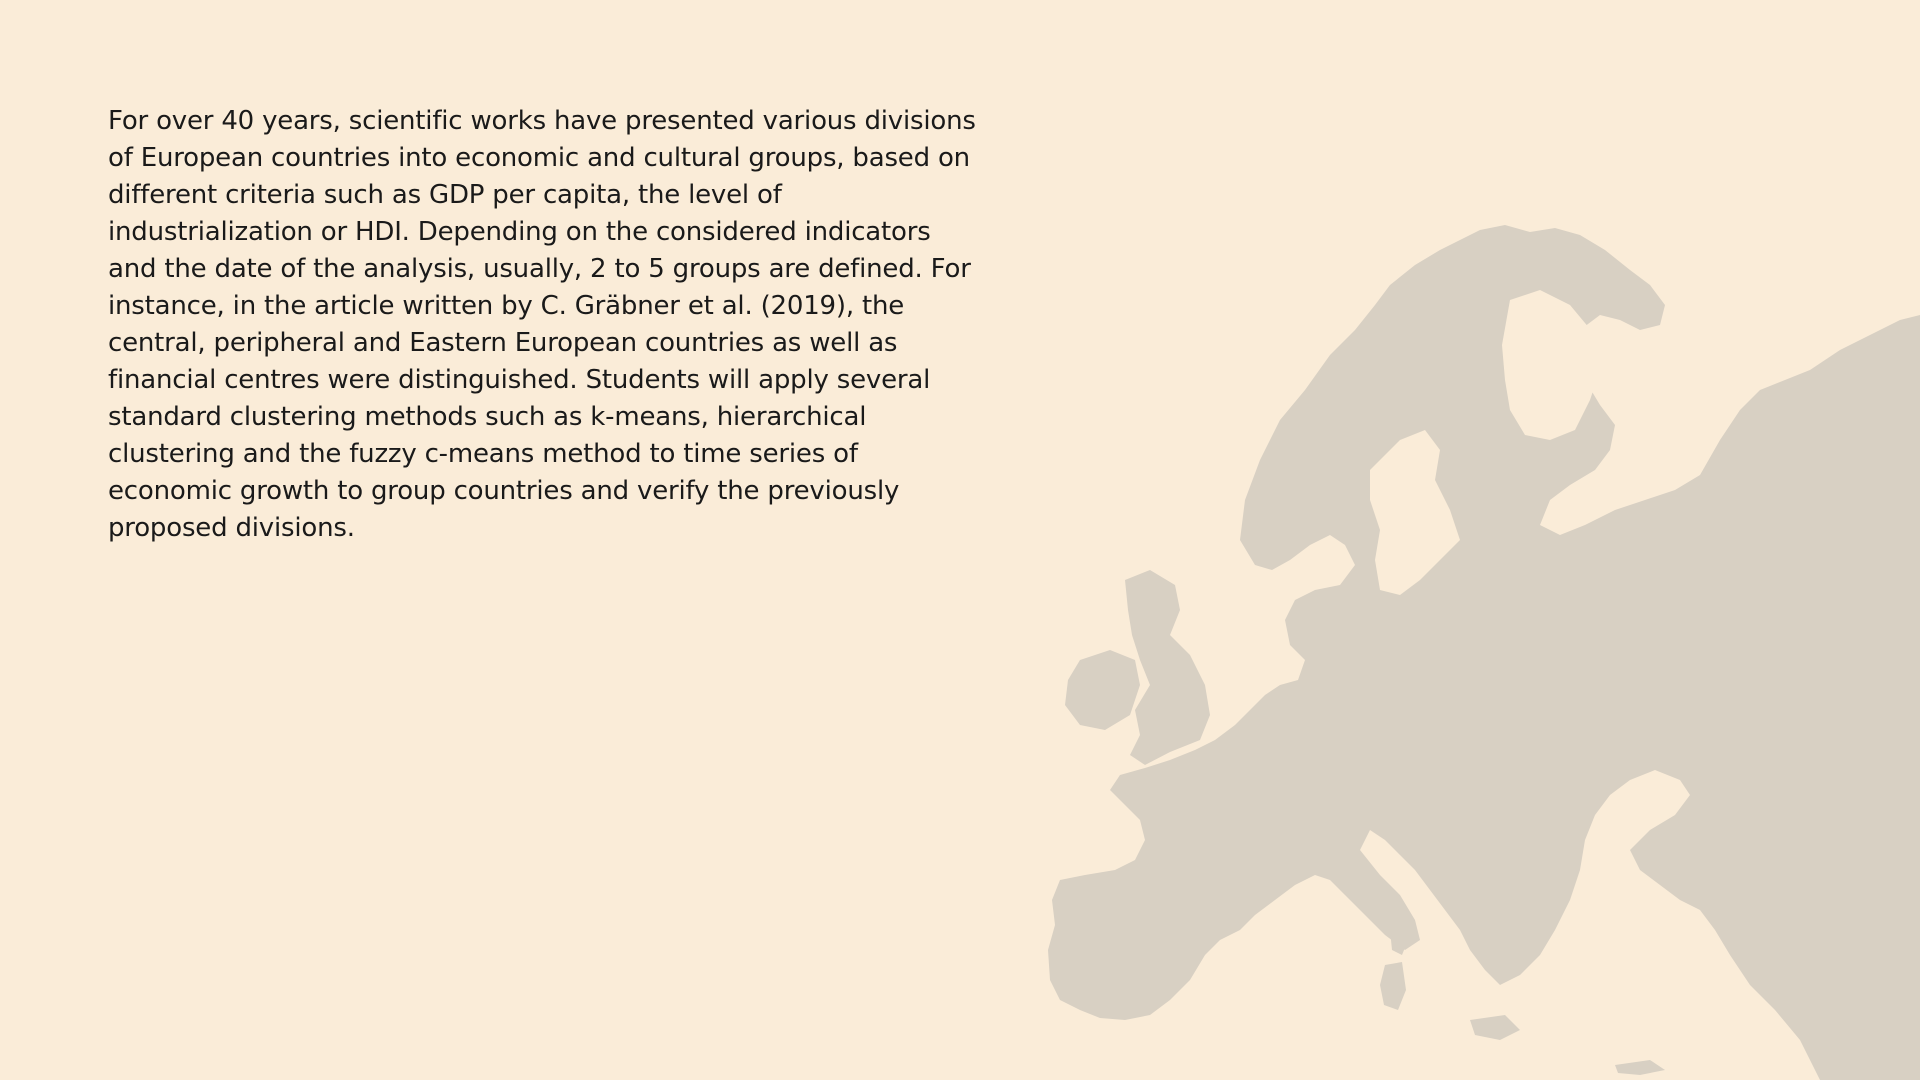 The width and height of the screenshot is (1920, 1080). Describe the element at coordinates (1495, 1027) in the screenshot. I see `sicily-shape` at that location.